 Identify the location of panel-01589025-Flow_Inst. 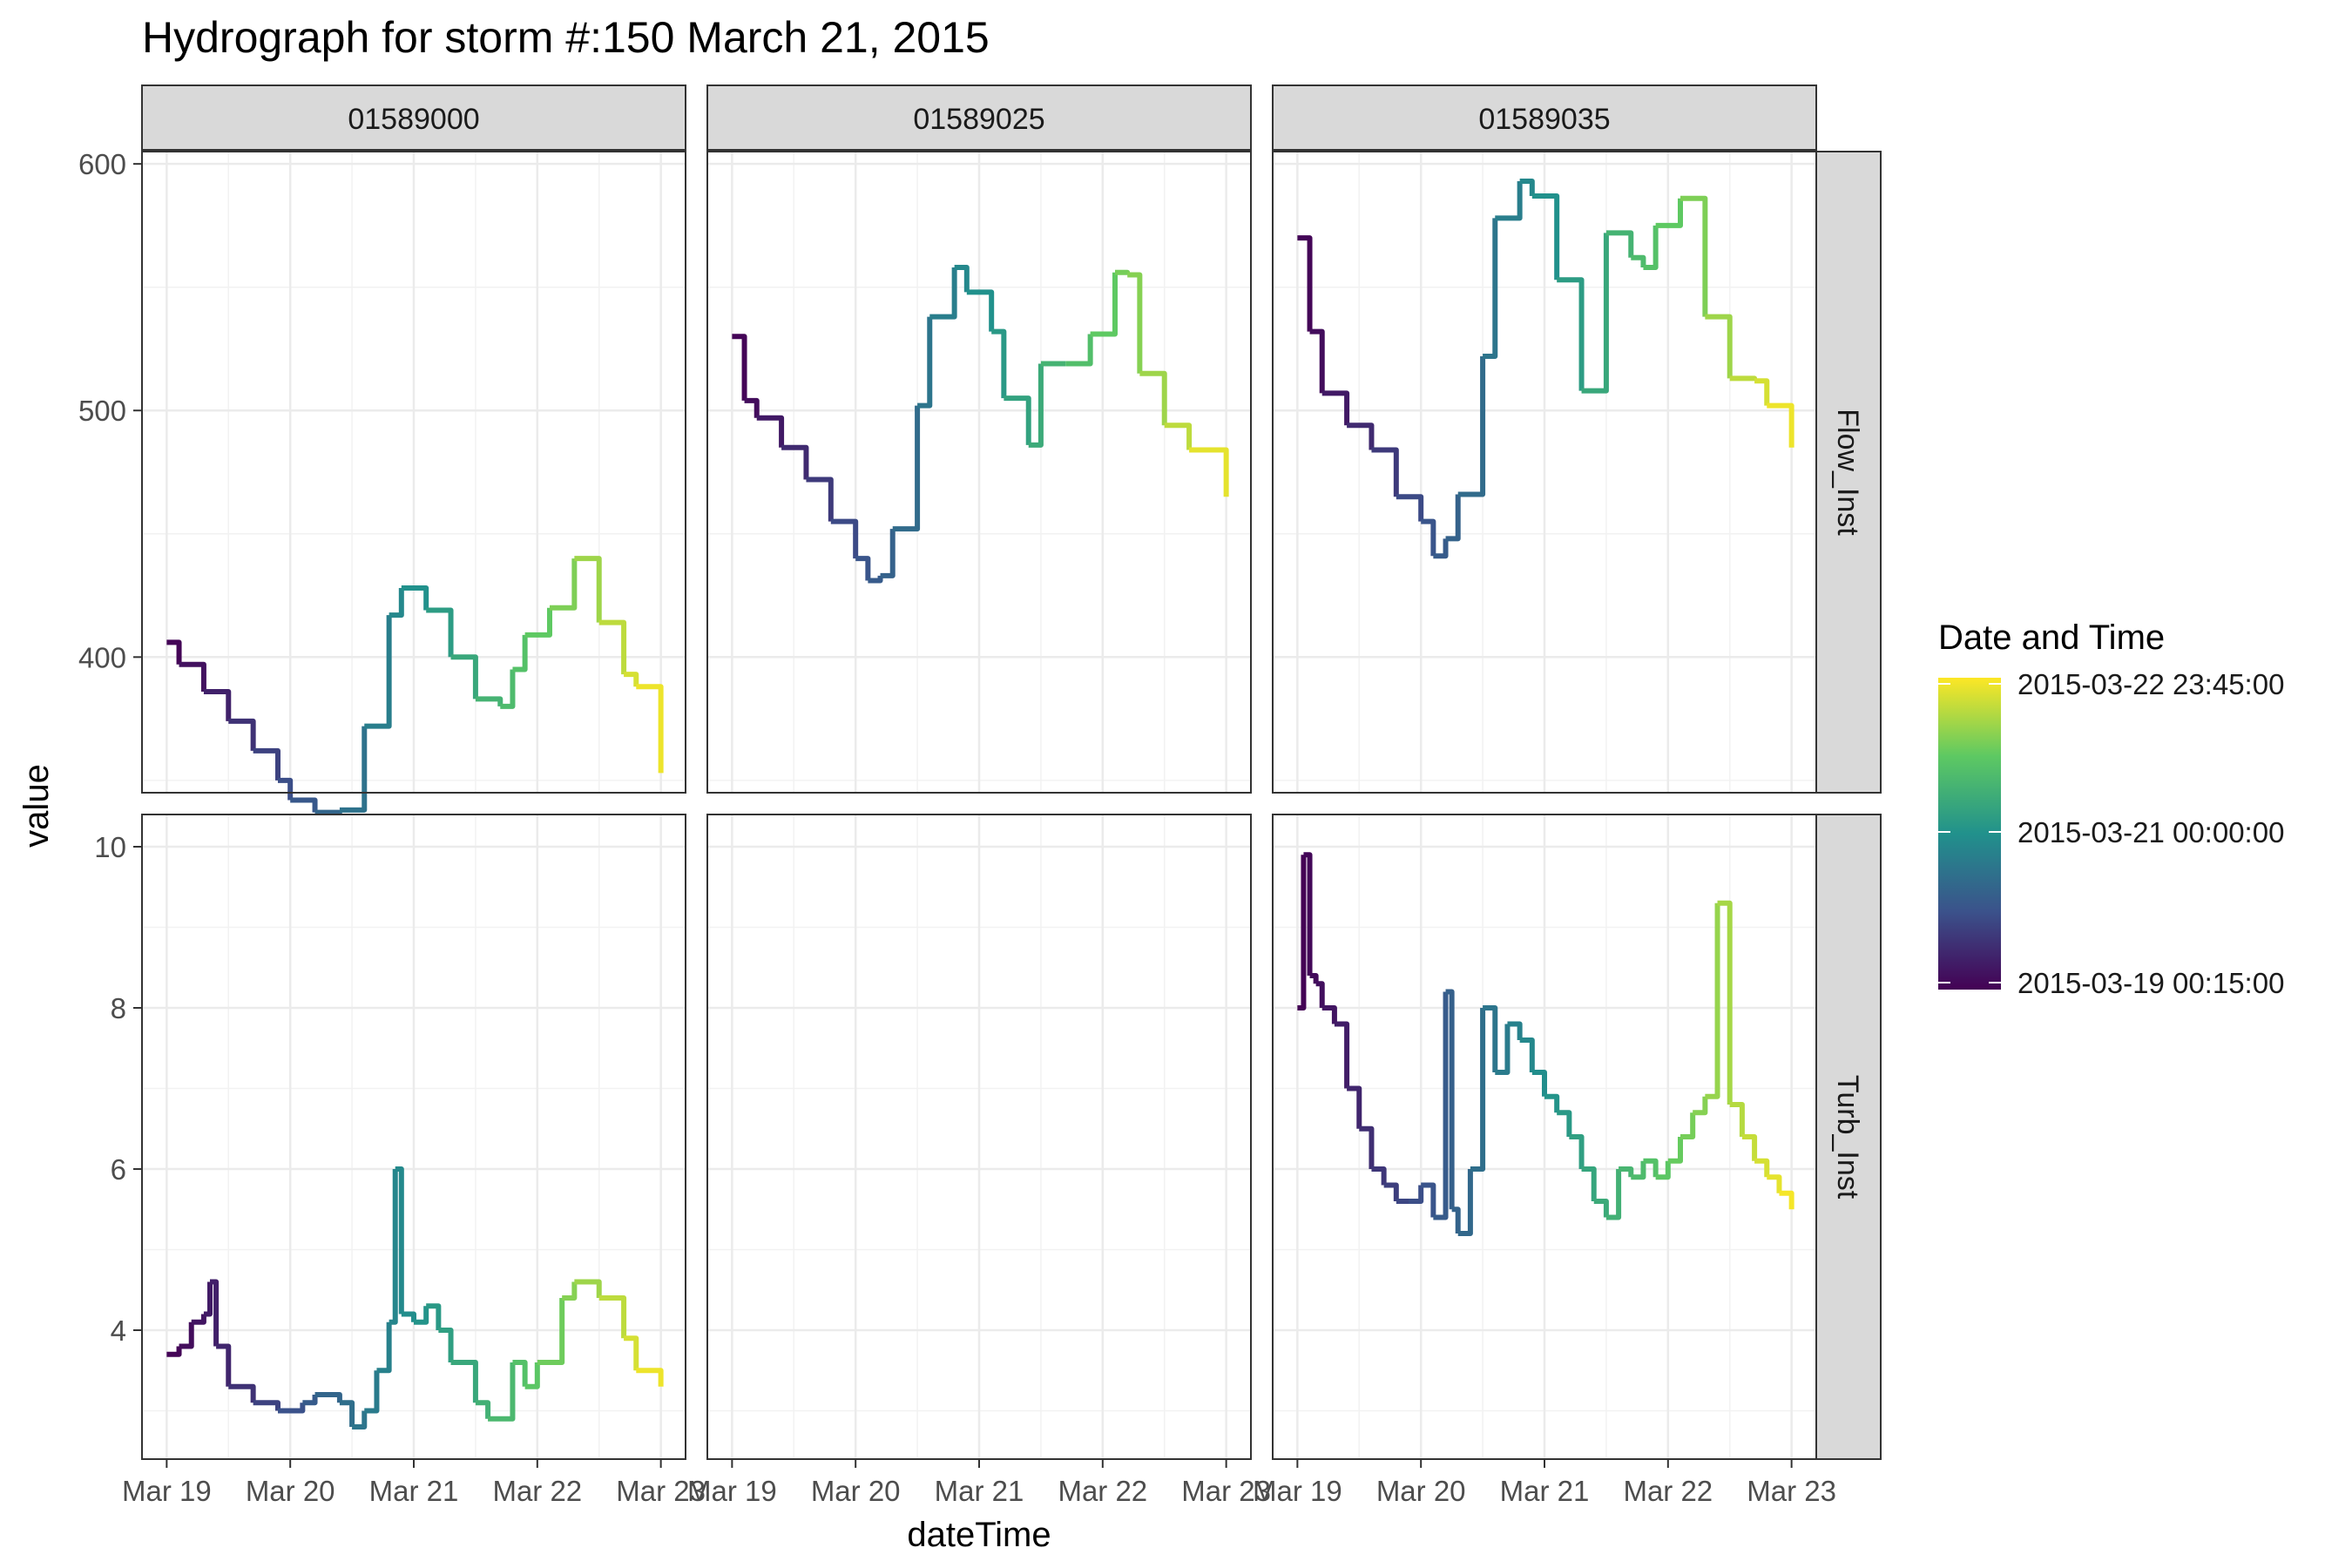
(979, 472).